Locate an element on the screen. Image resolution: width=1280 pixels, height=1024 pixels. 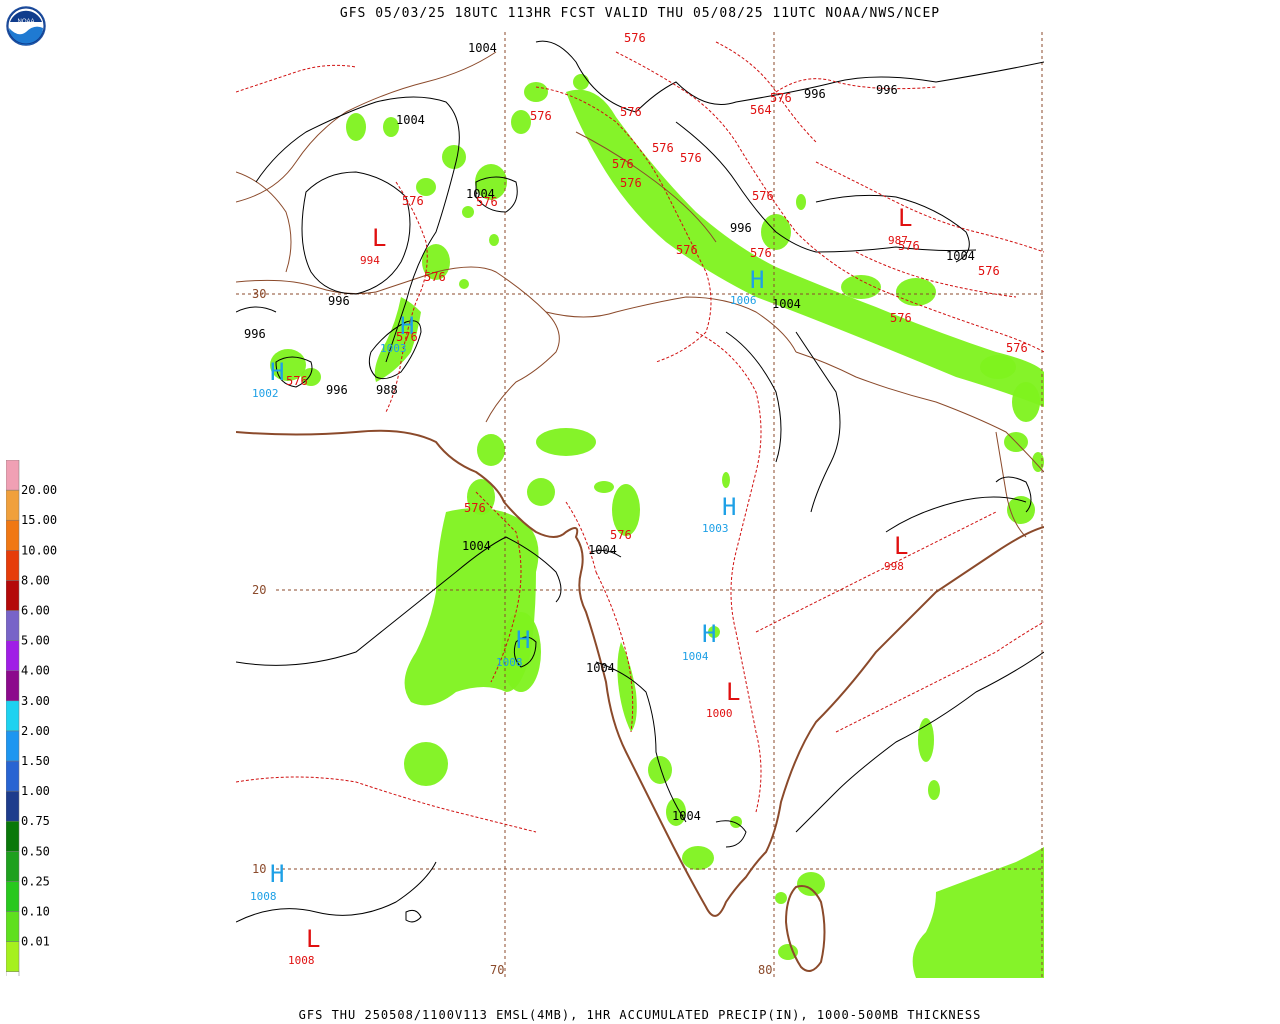
noaa-logo: NOAA is located at coordinates (26, 26).